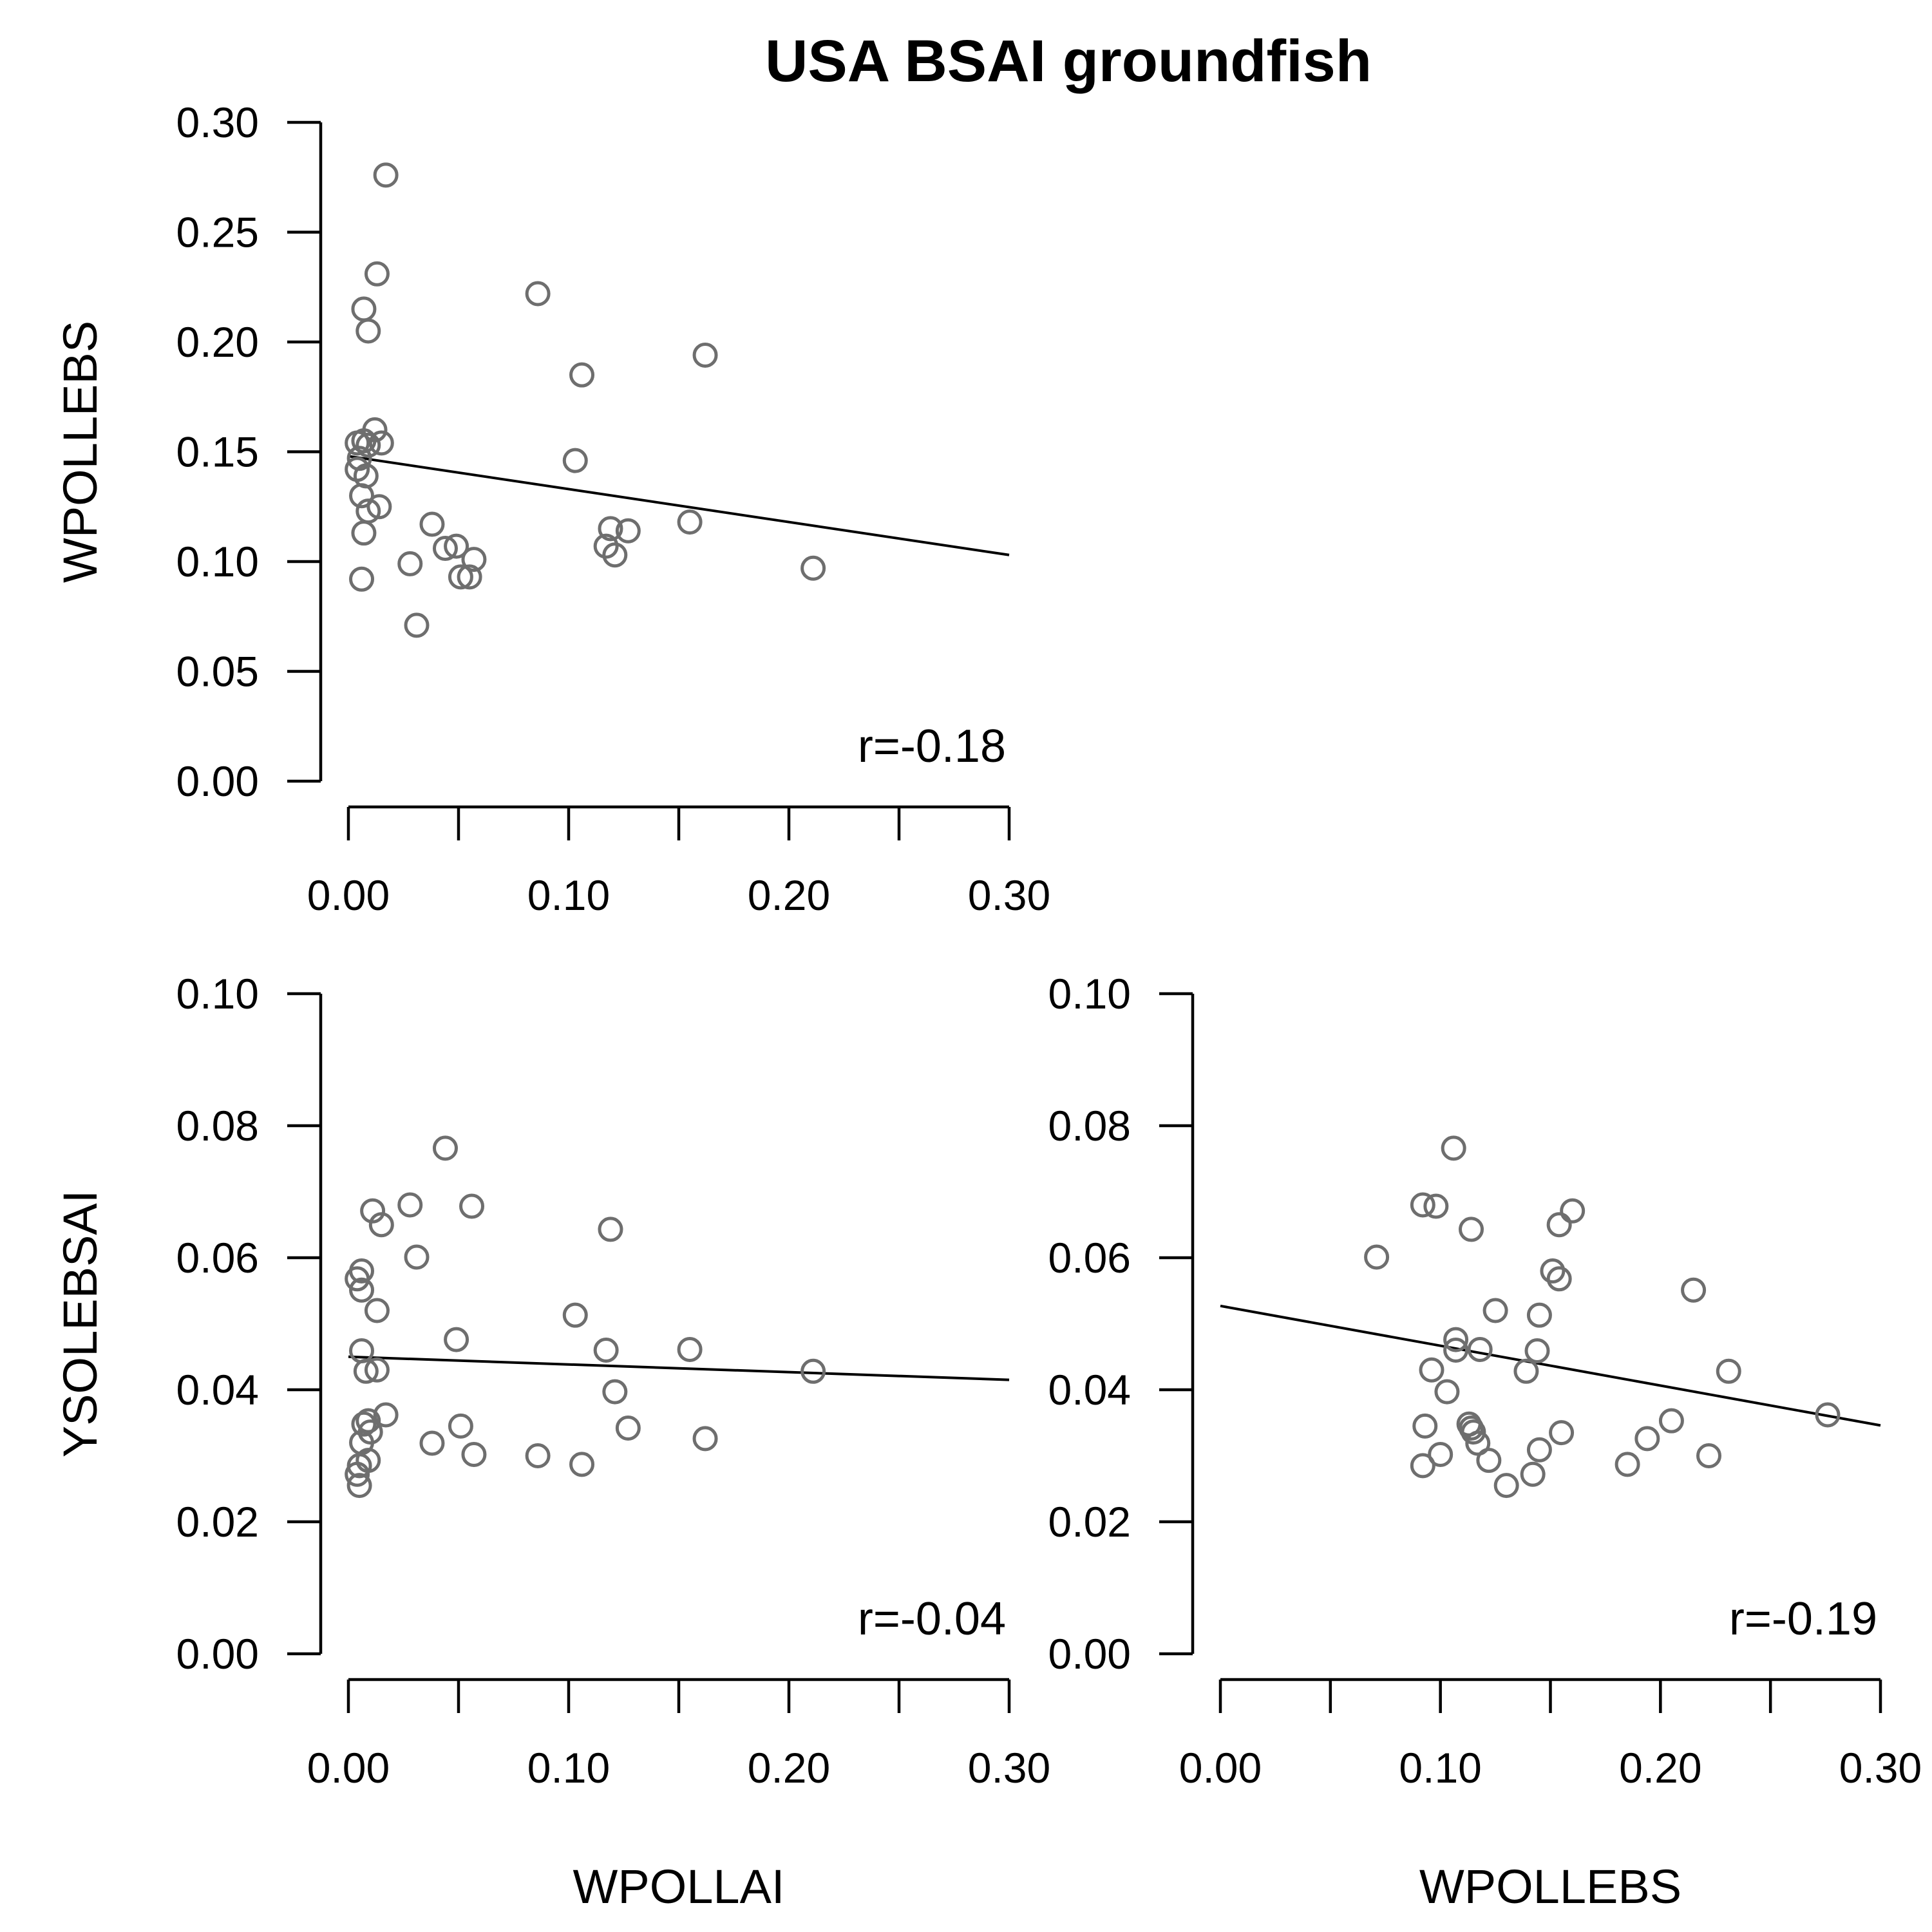 This screenshot has height=1932, width=1932. Describe the element at coordinates (217, 452) in the screenshot. I see `y-tick-label: 0.15` at that location.